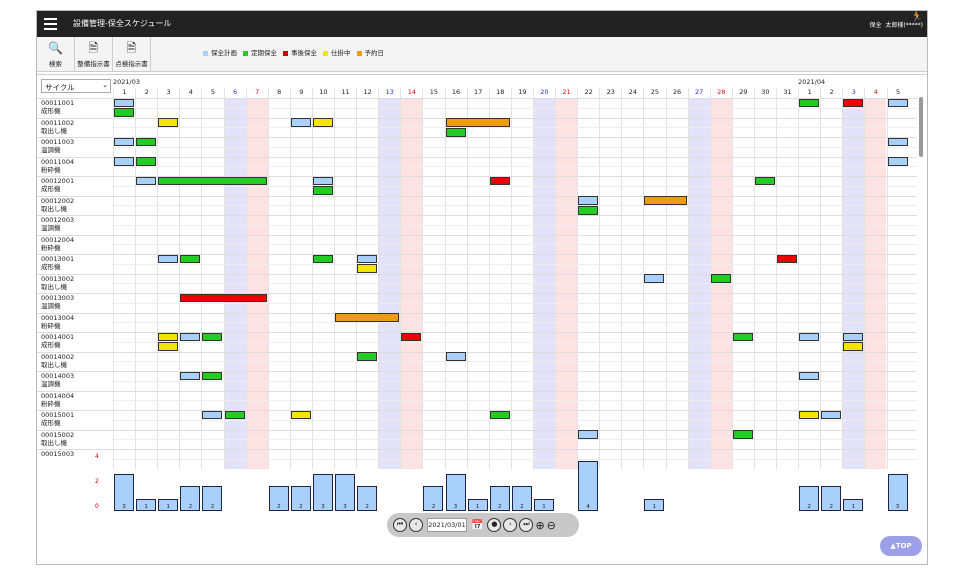 This screenshot has width=966, height=576. Describe the element at coordinates (234, 93) in the screenshot. I see `day-header: 6` at that location.